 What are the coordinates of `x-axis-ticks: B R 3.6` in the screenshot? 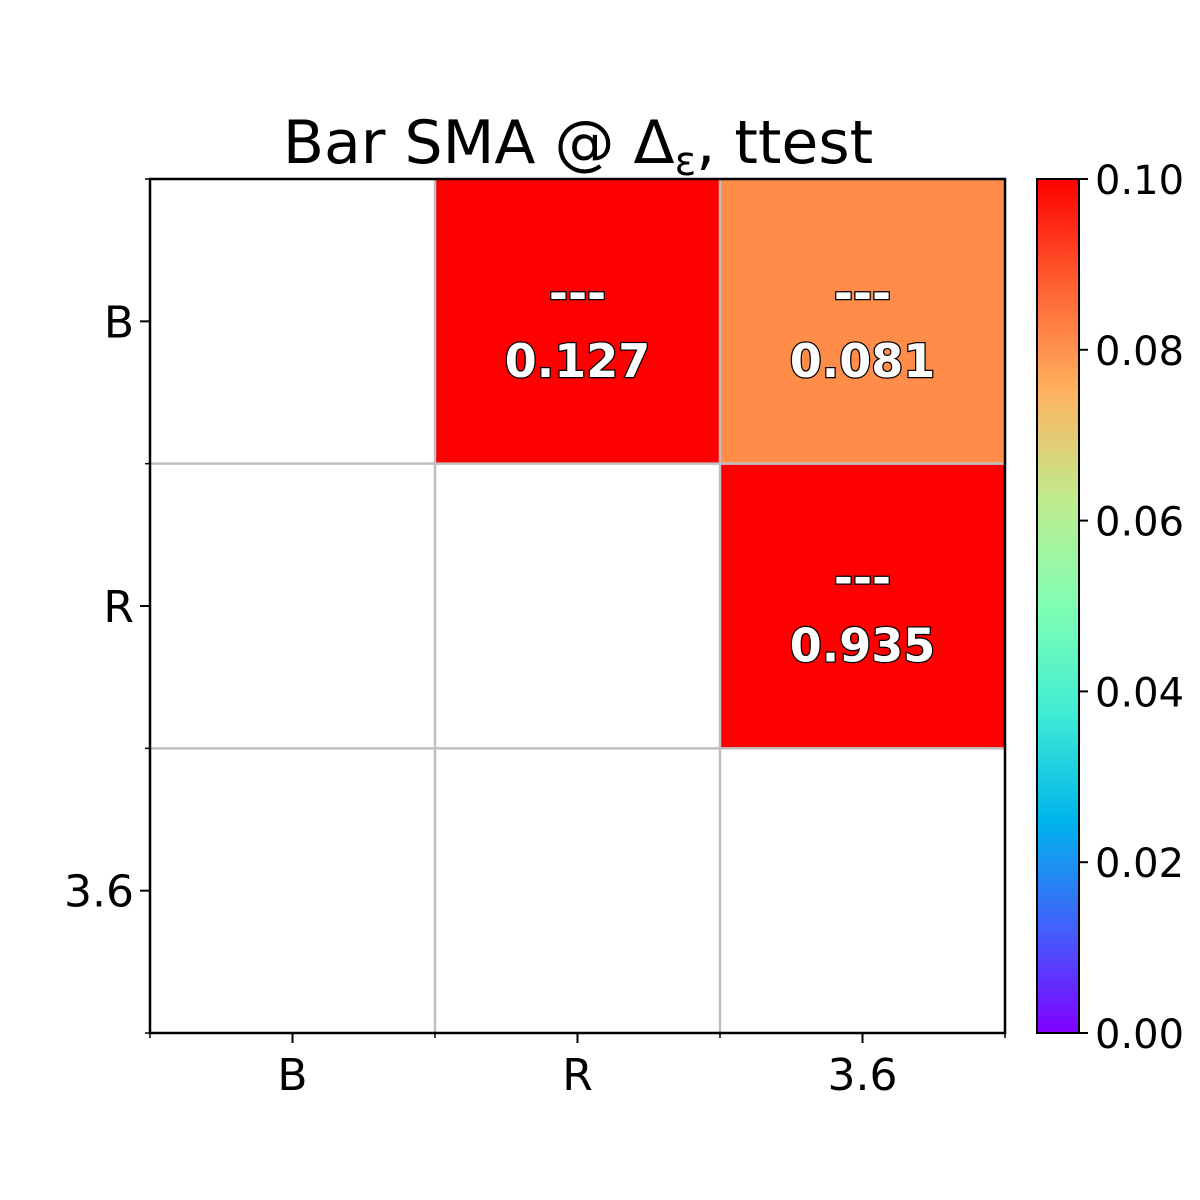 It's located at (577, 1067).